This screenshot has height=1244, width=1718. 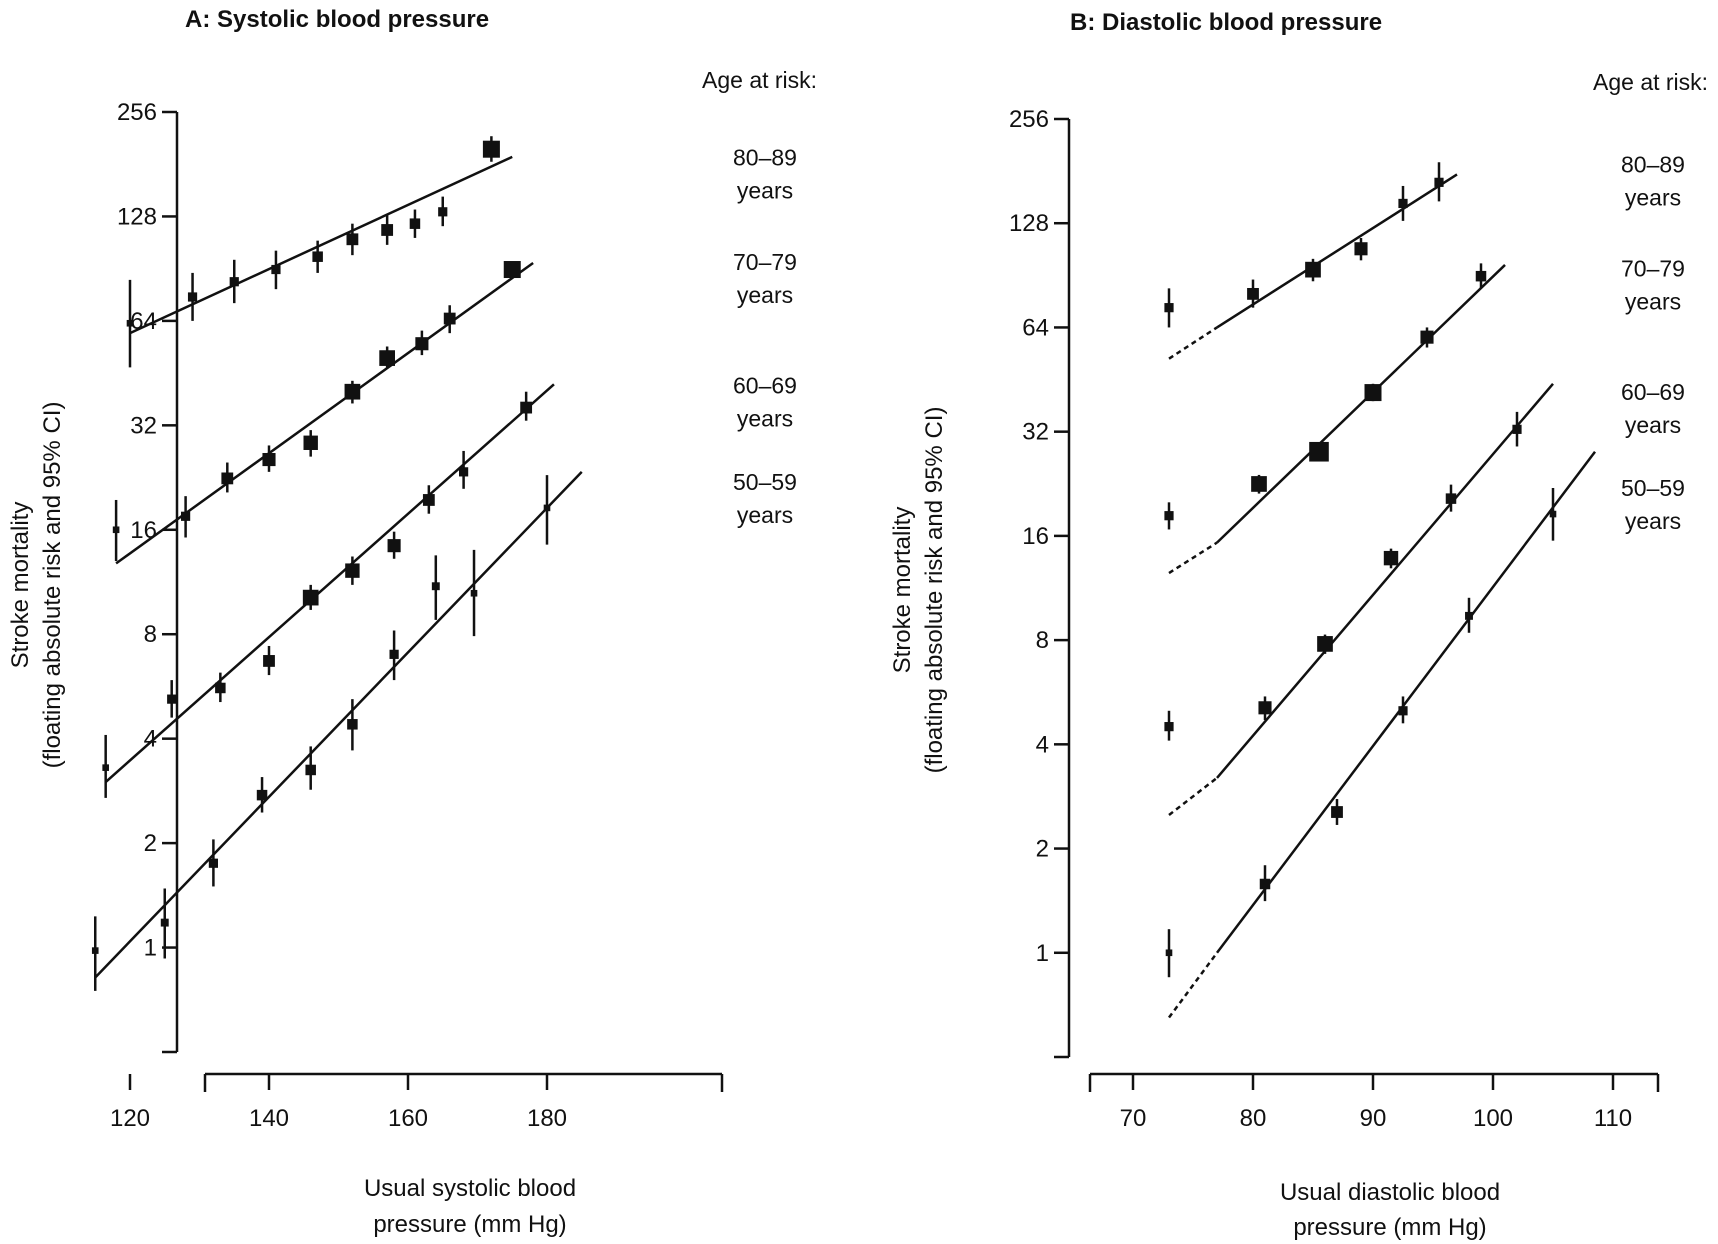 What do you see at coordinates (143, 425) in the screenshot?
I see `y-tick-label: 32` at bounding box center [143, 425].